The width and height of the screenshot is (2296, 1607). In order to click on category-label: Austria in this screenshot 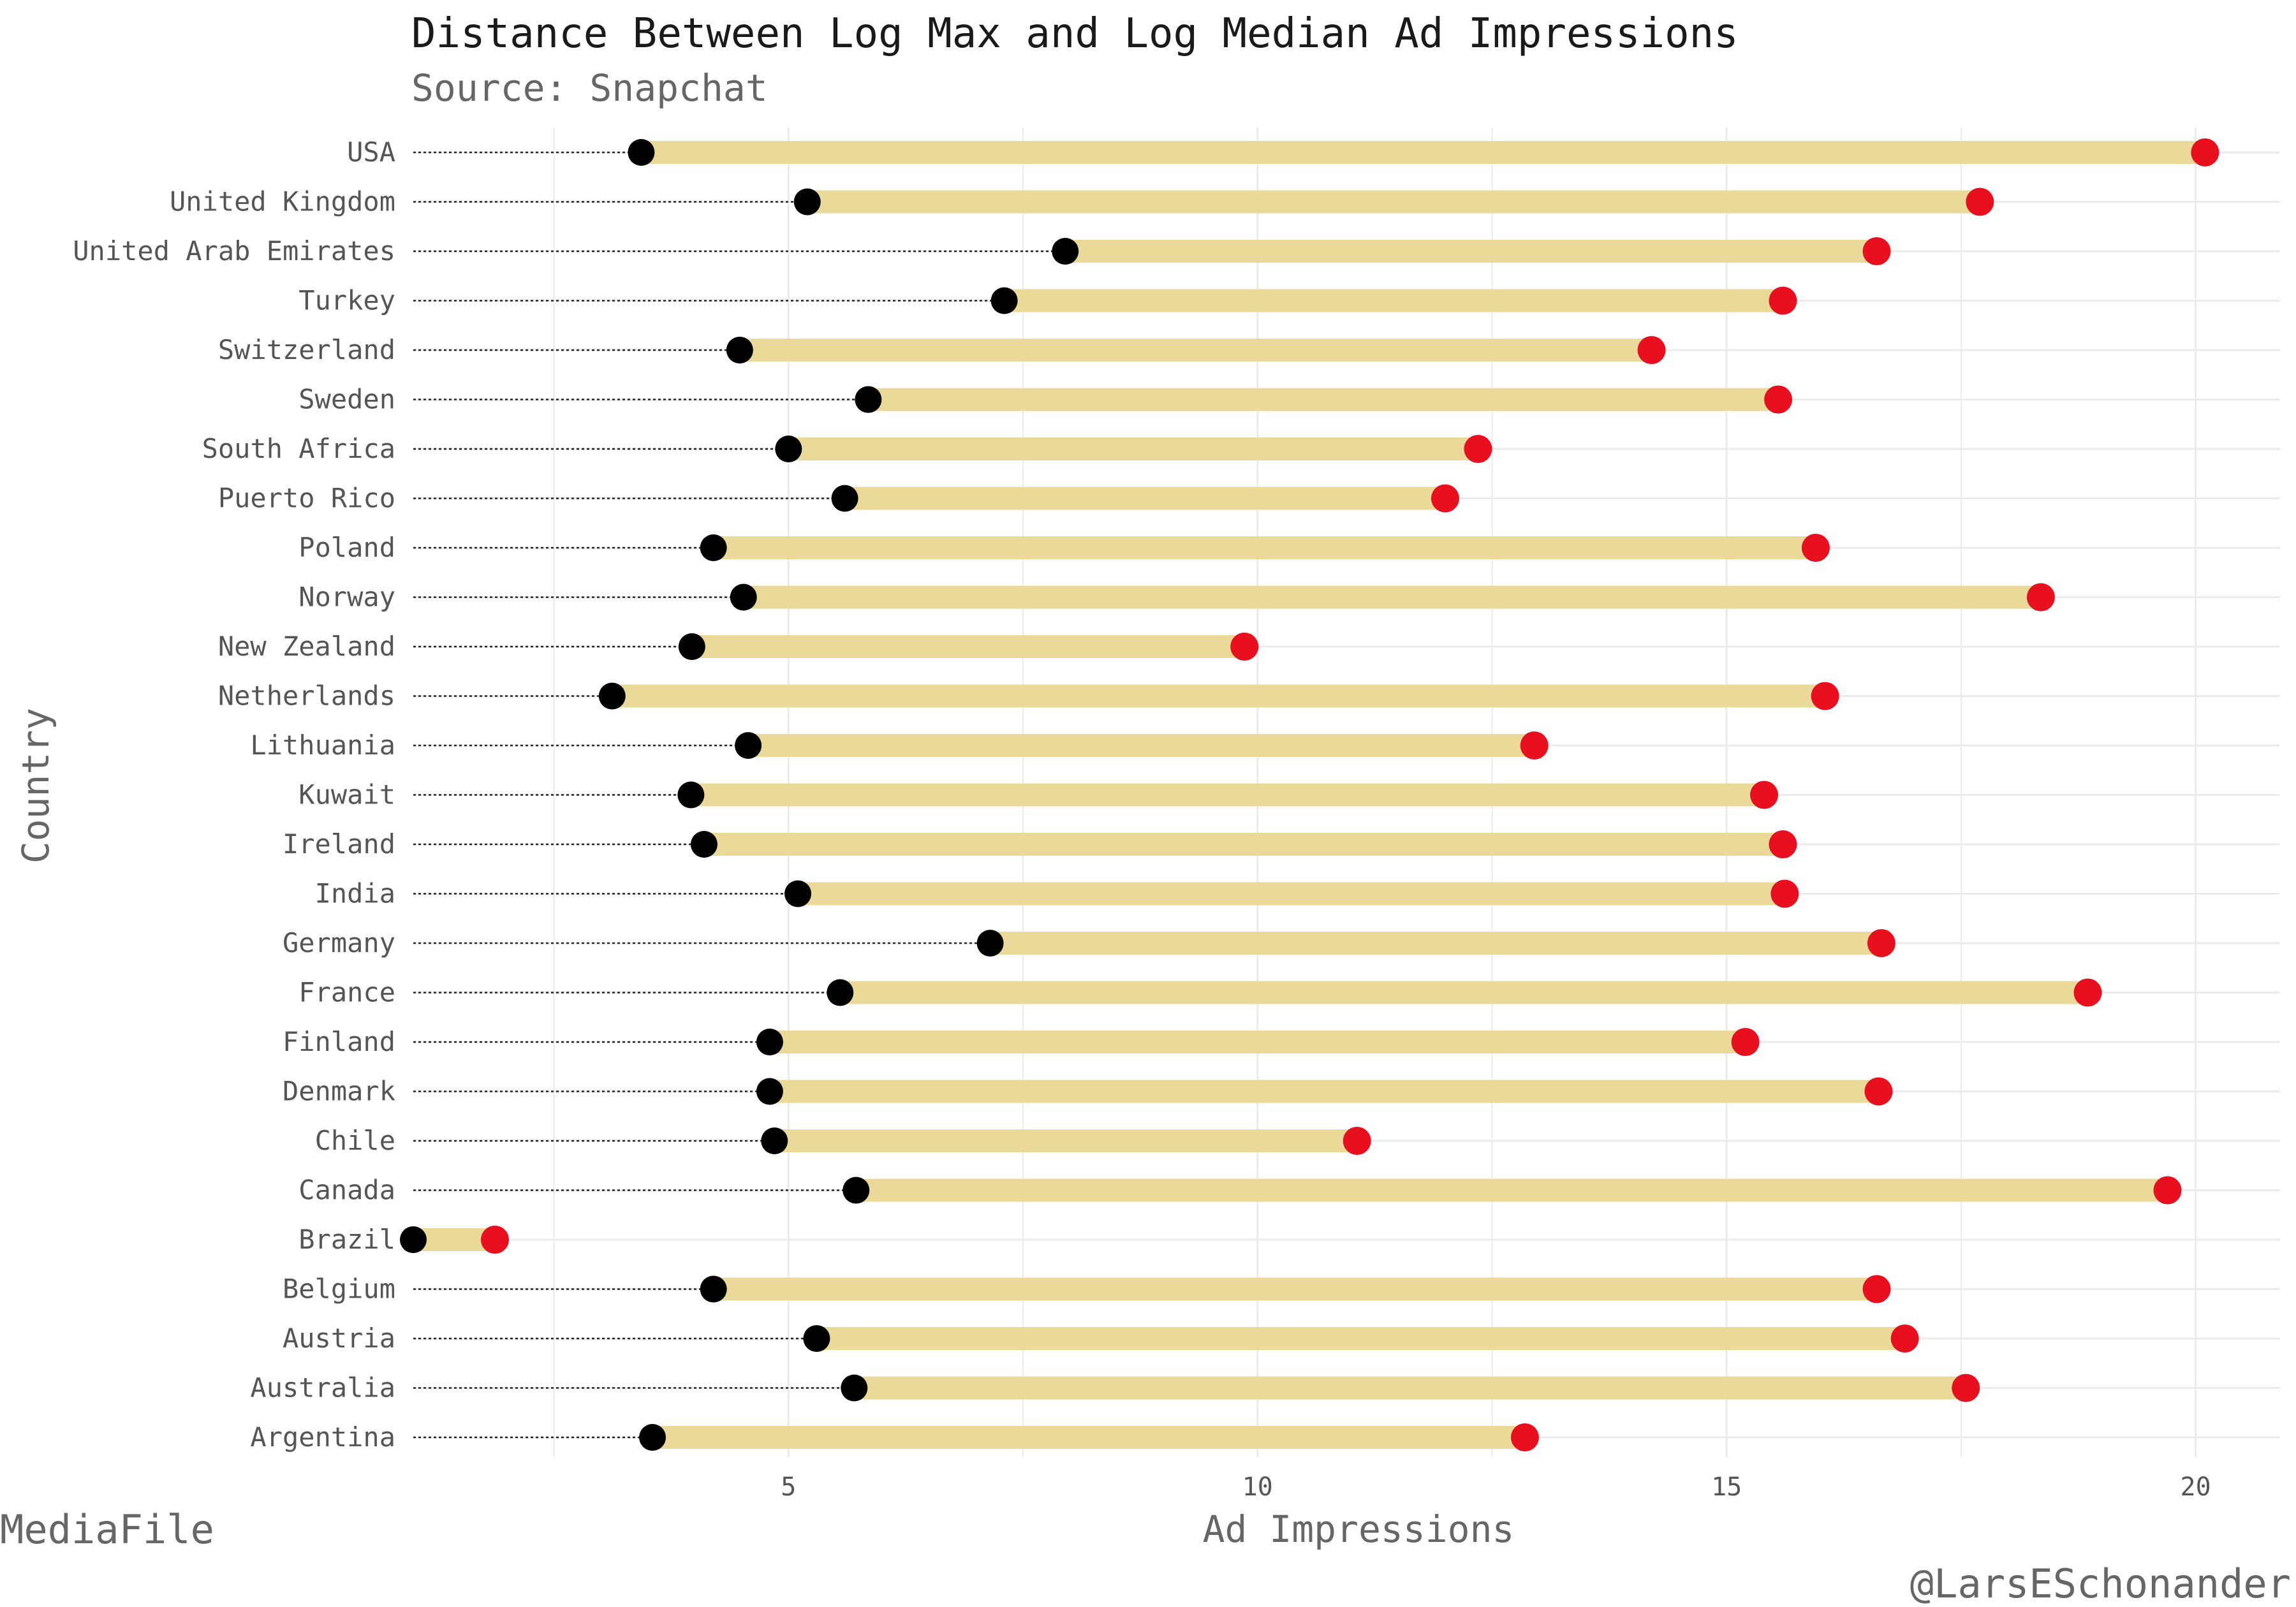, I will do `click(339, 1338)`.